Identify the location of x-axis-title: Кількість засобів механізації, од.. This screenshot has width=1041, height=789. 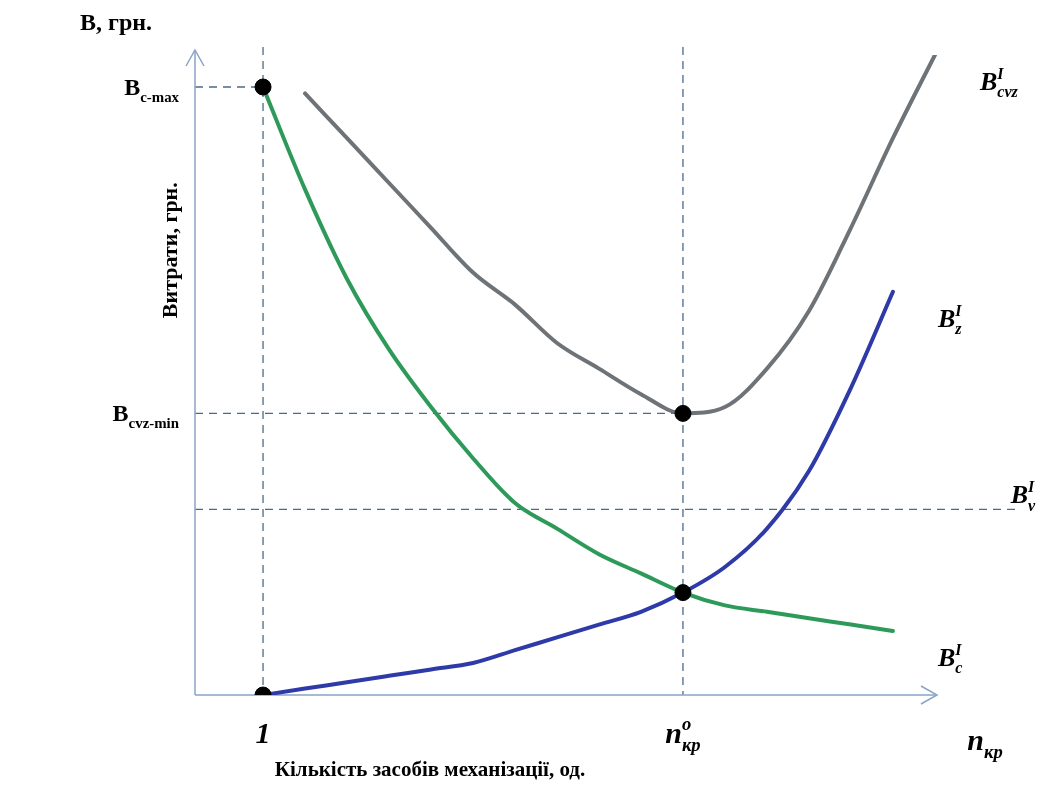
(430, 769).